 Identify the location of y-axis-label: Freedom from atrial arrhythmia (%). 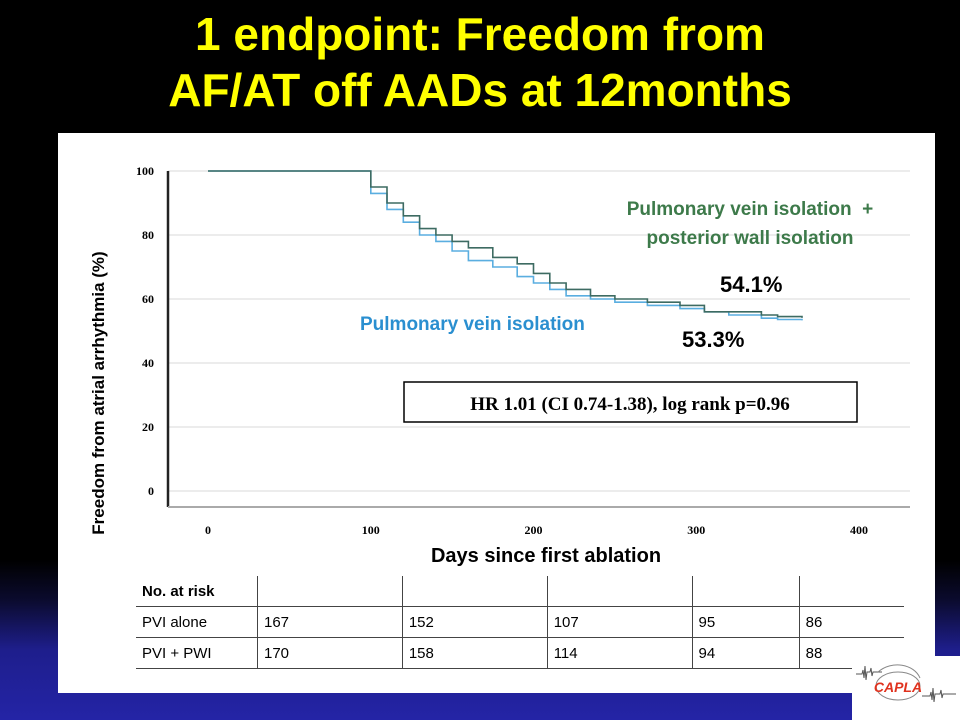
(98, 392).